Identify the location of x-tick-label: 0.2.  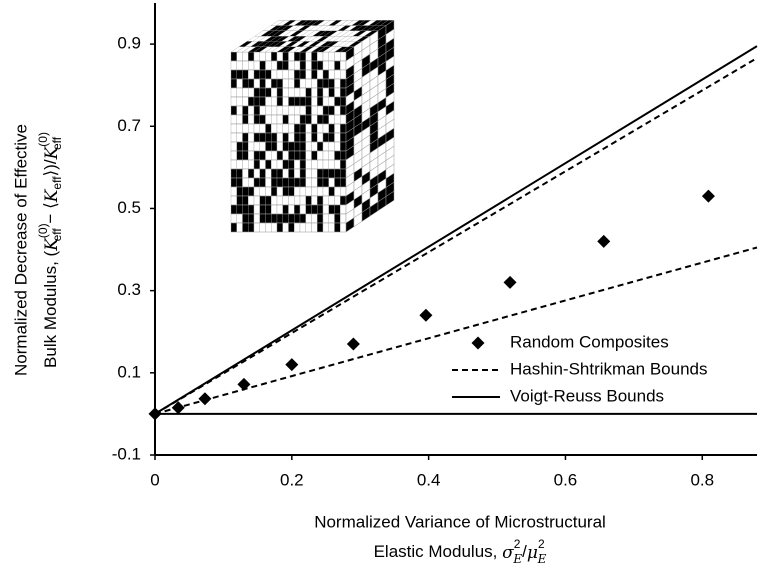
(292, 479).